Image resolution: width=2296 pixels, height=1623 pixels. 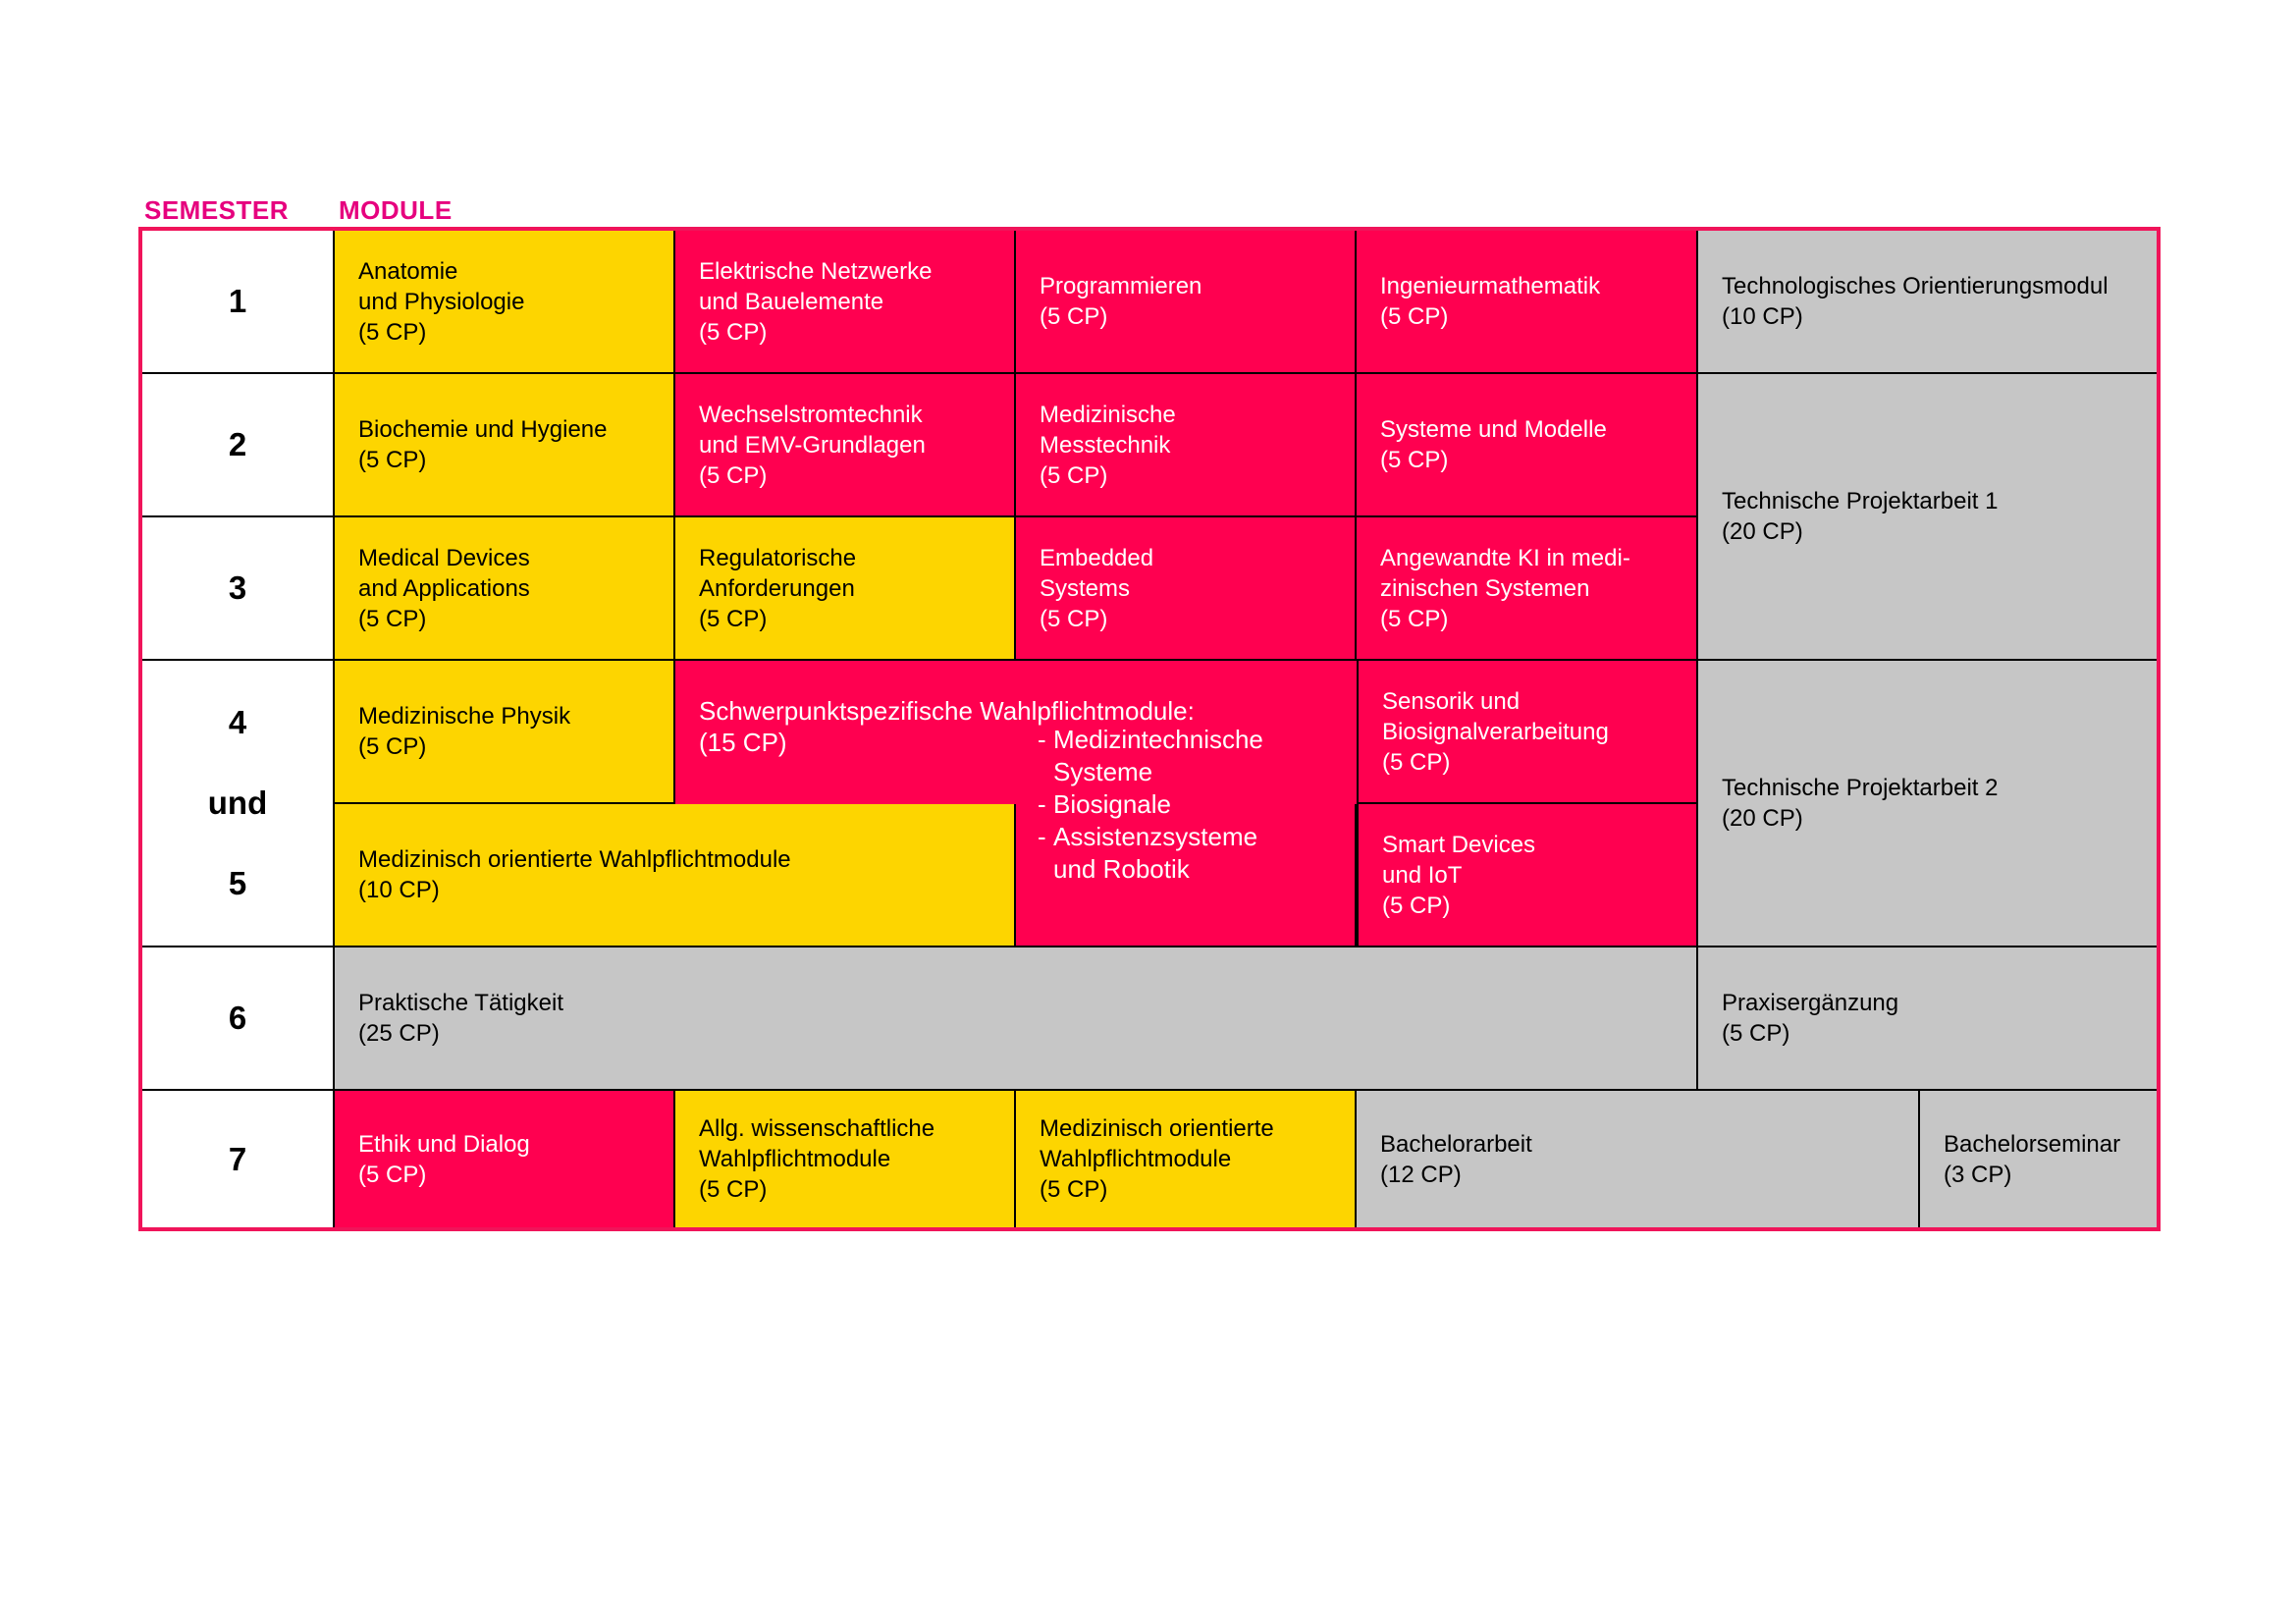 I want to click on module-embedded-systems: Embedded Systems (5 CP), so click(x=1186, y=589).